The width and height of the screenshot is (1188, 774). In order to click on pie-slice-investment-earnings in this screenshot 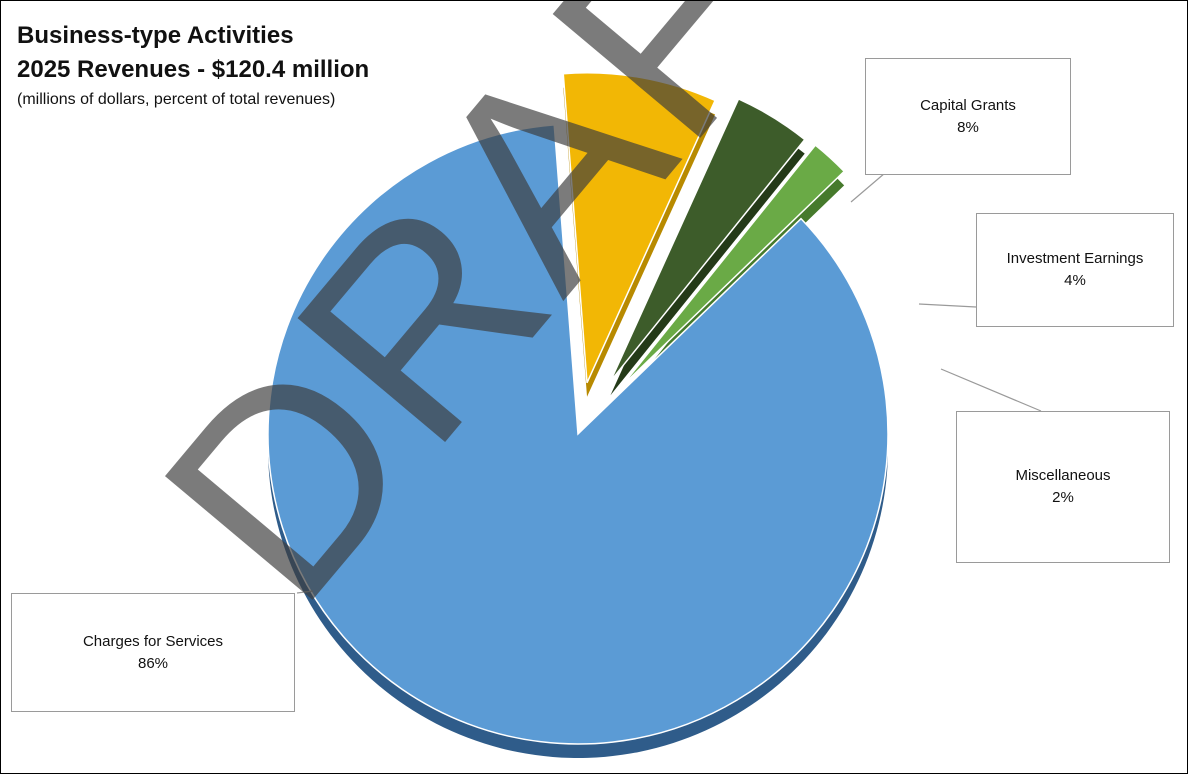, I will do `click(707, 239)`.